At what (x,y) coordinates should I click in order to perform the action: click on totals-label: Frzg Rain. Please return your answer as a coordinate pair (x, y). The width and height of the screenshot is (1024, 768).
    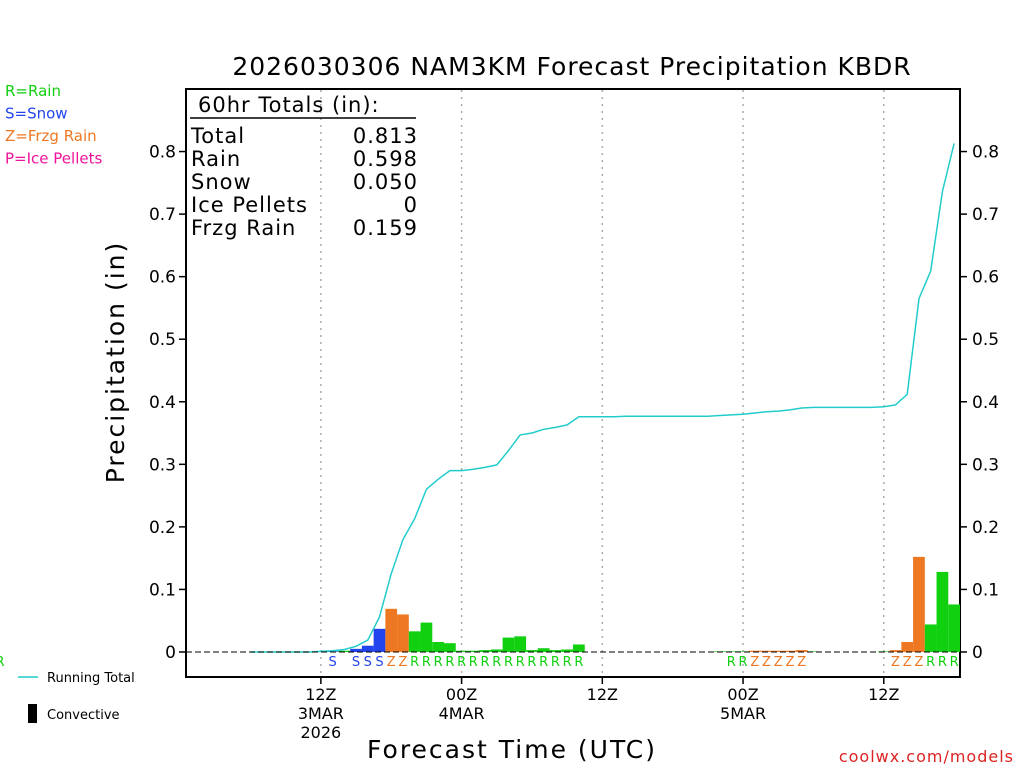
    Looking at the image, I should click on (243, 228).